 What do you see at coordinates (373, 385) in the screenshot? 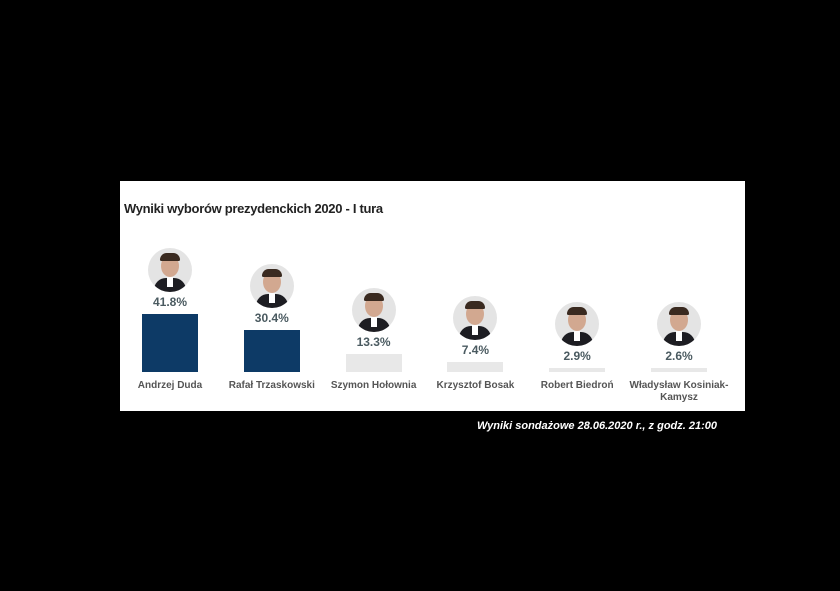
I see `candidate-name: Szymon Hołownia` at bounding box center [373, 385].